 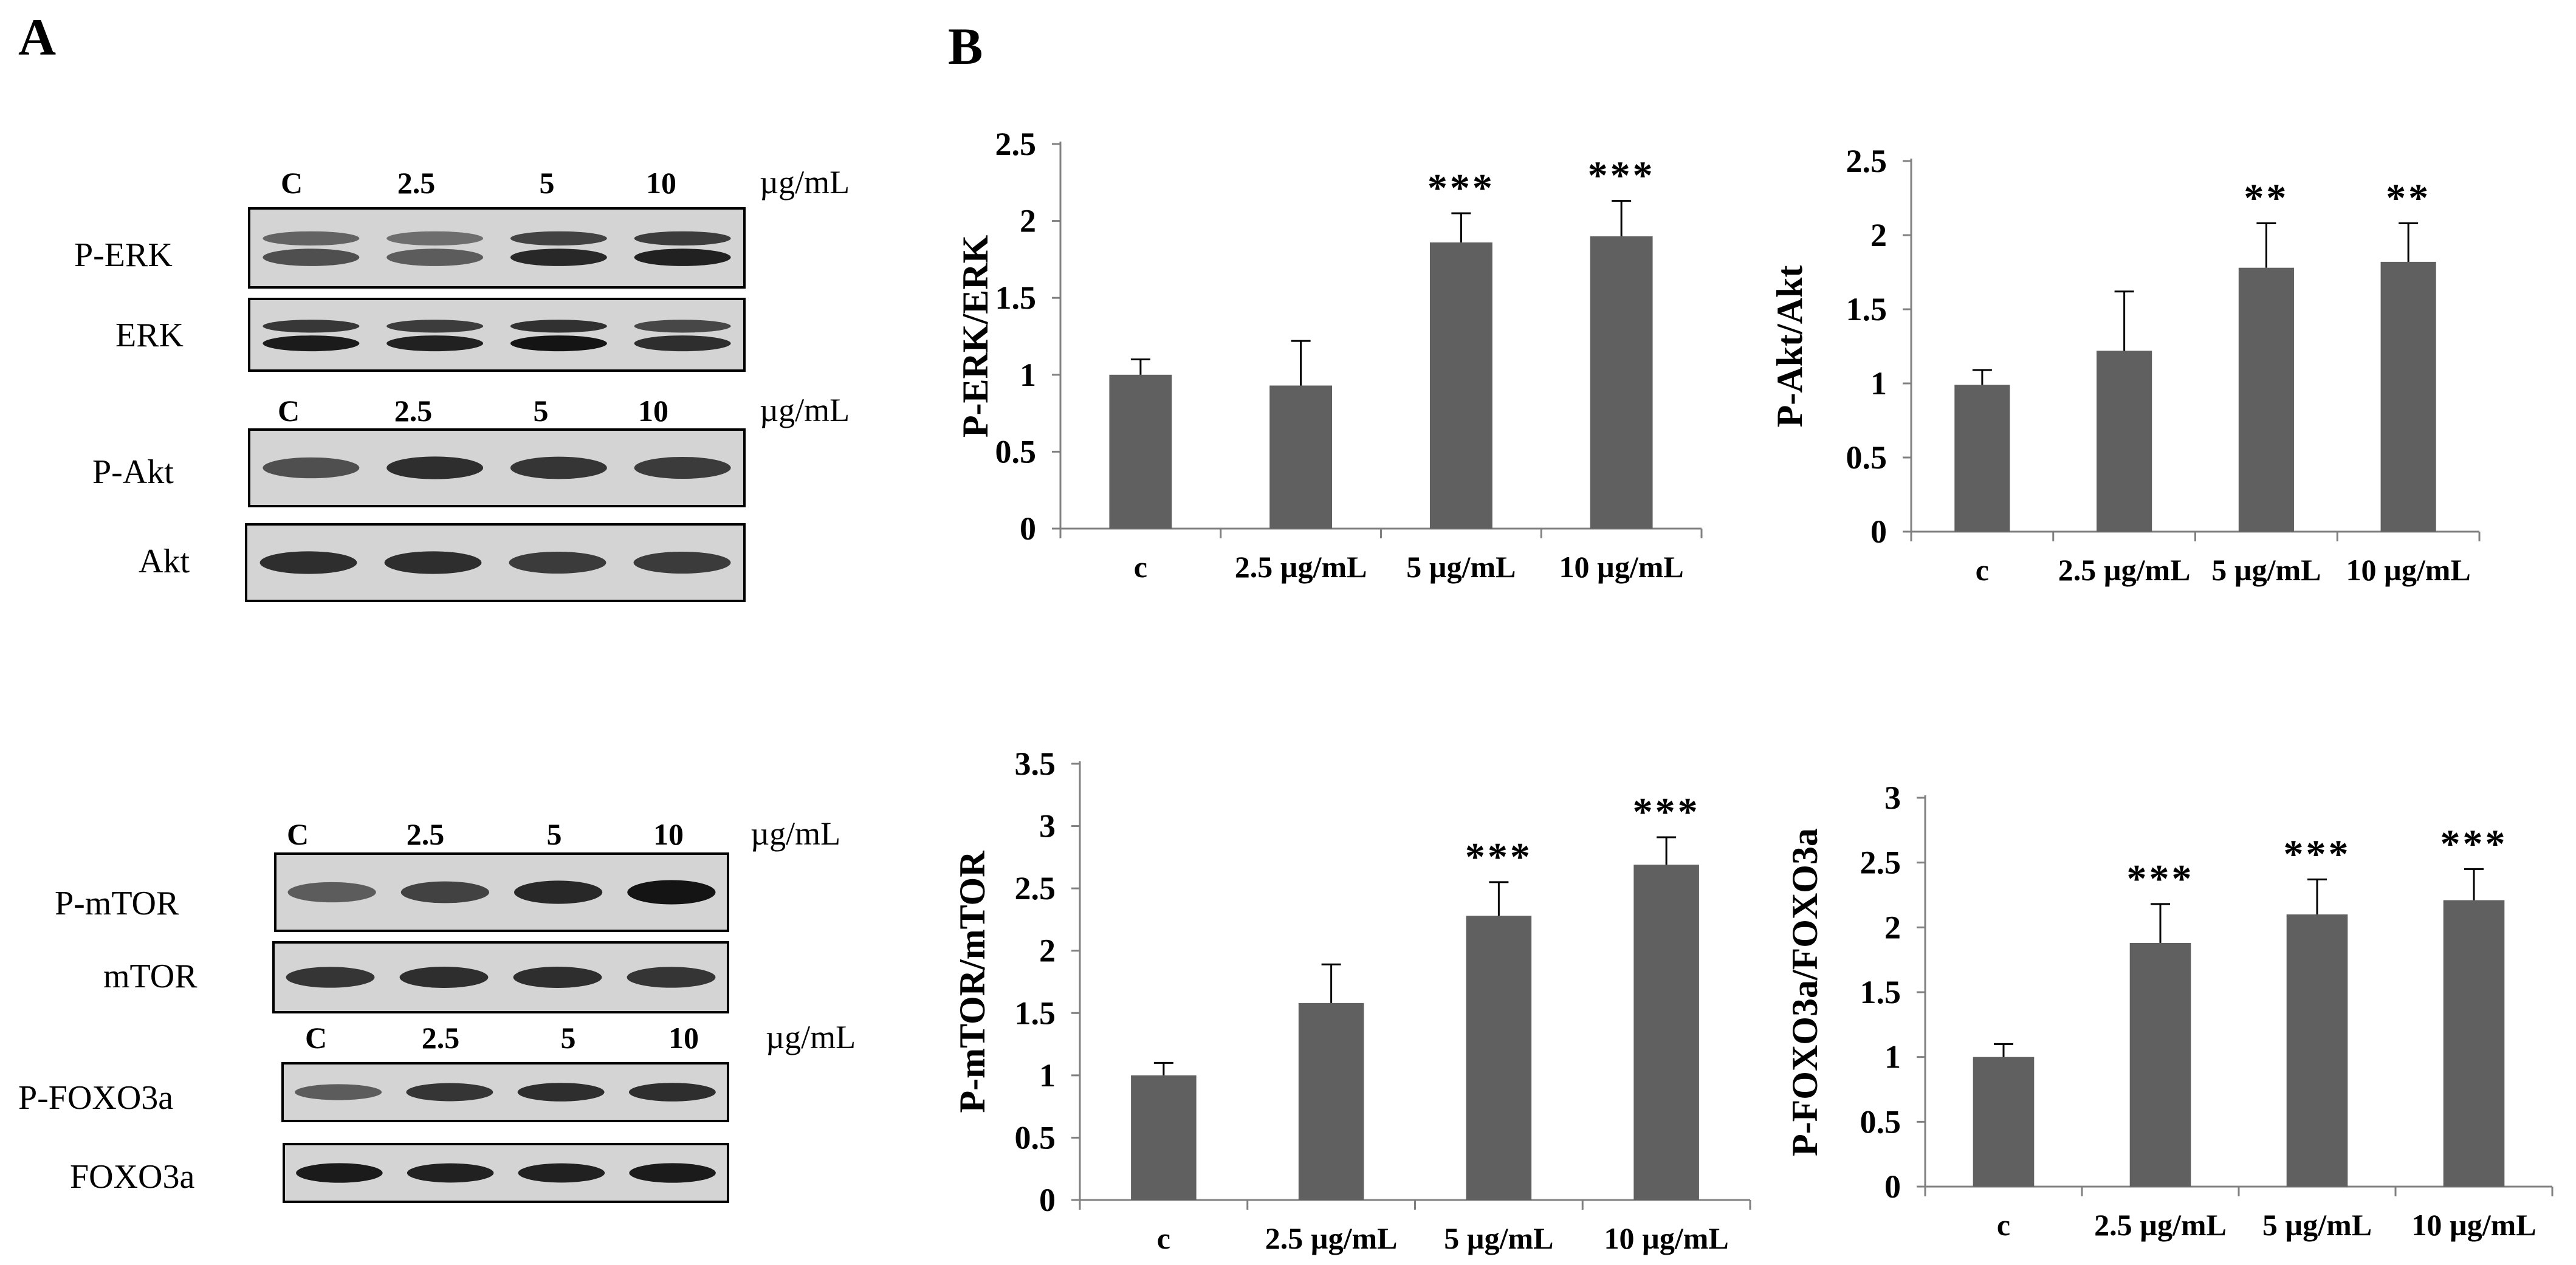 What do you see at coordinates (316, 1038) in the screenshot?
I see `lane-label: C` at bounding box center [316, 1038].